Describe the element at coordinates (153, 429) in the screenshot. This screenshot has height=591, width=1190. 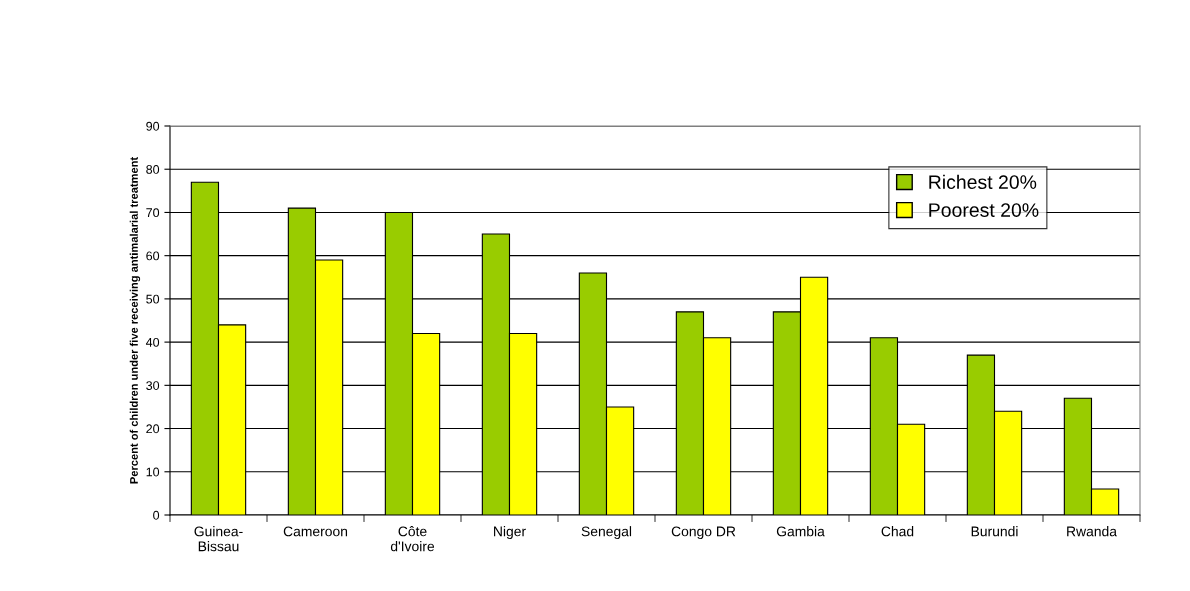
I see `y-tick-label: 20` at that location.